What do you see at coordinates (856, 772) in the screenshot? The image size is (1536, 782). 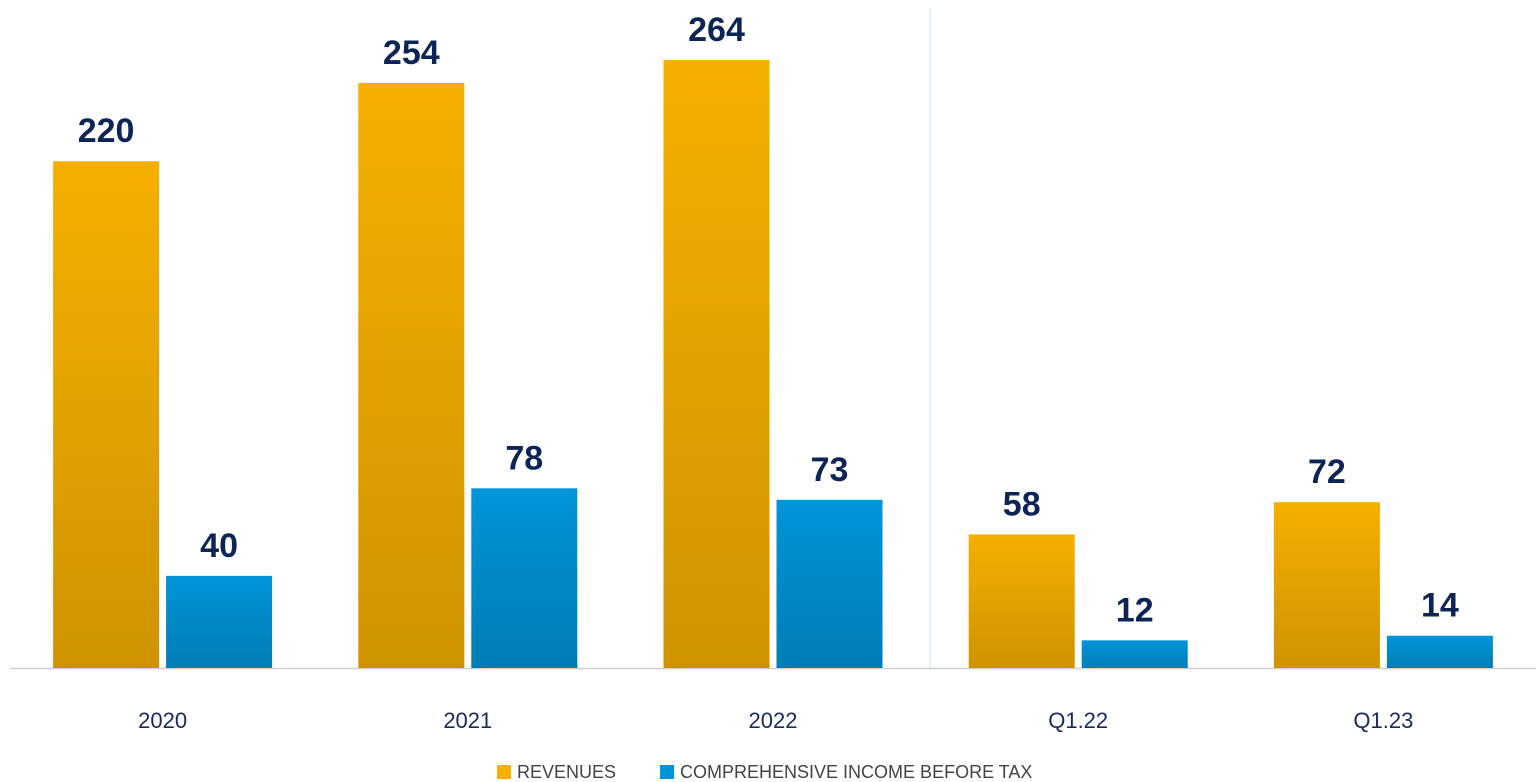 I see `legend-label: COMPREHENSIVE INCOME BEFORE TAX` at bounding box center [856, 772].